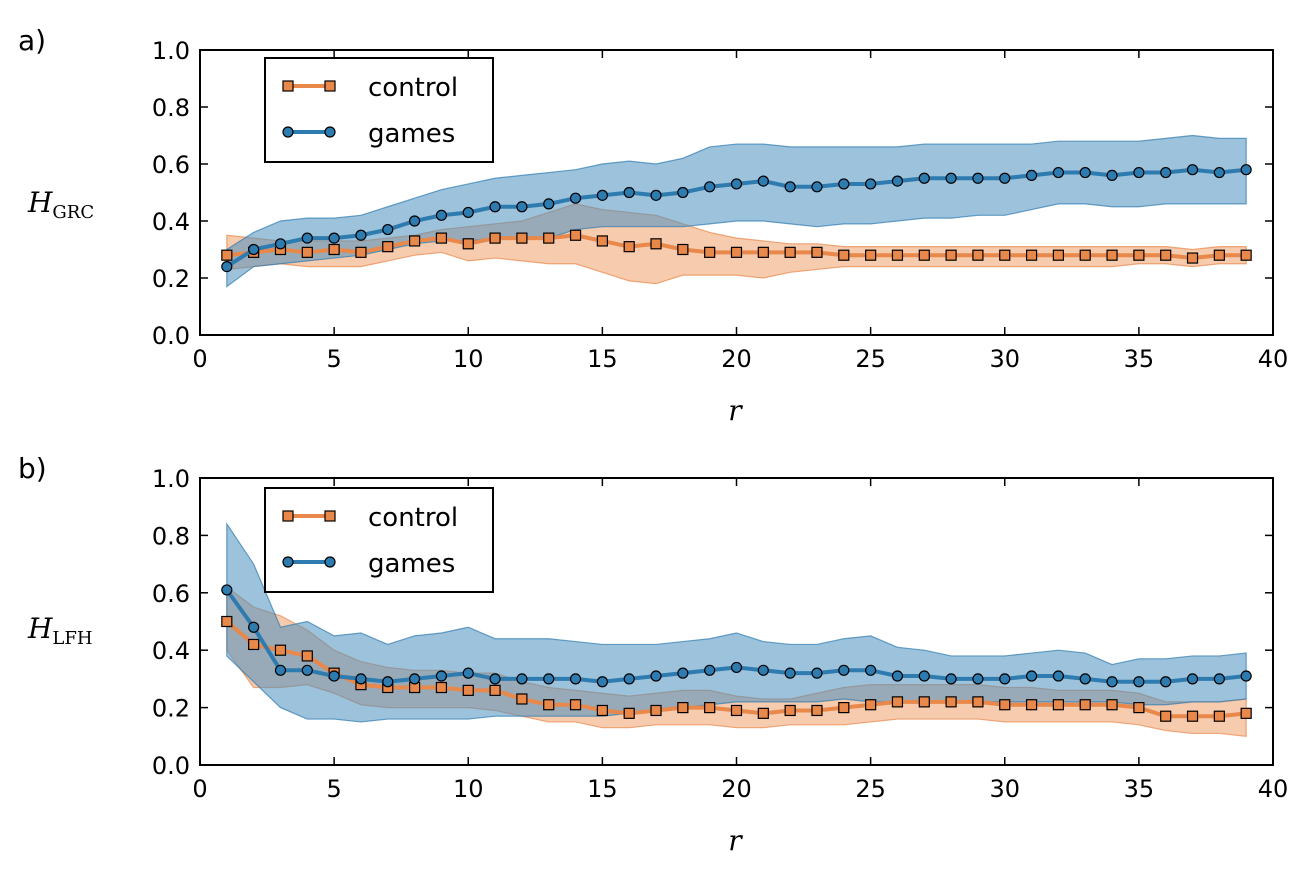 Image resolution: width=1314 pixels, height=883 pixels. Describe the element at coordinates (468, 789) in the screenshot. I see `x-tick-label: 10` at that location.